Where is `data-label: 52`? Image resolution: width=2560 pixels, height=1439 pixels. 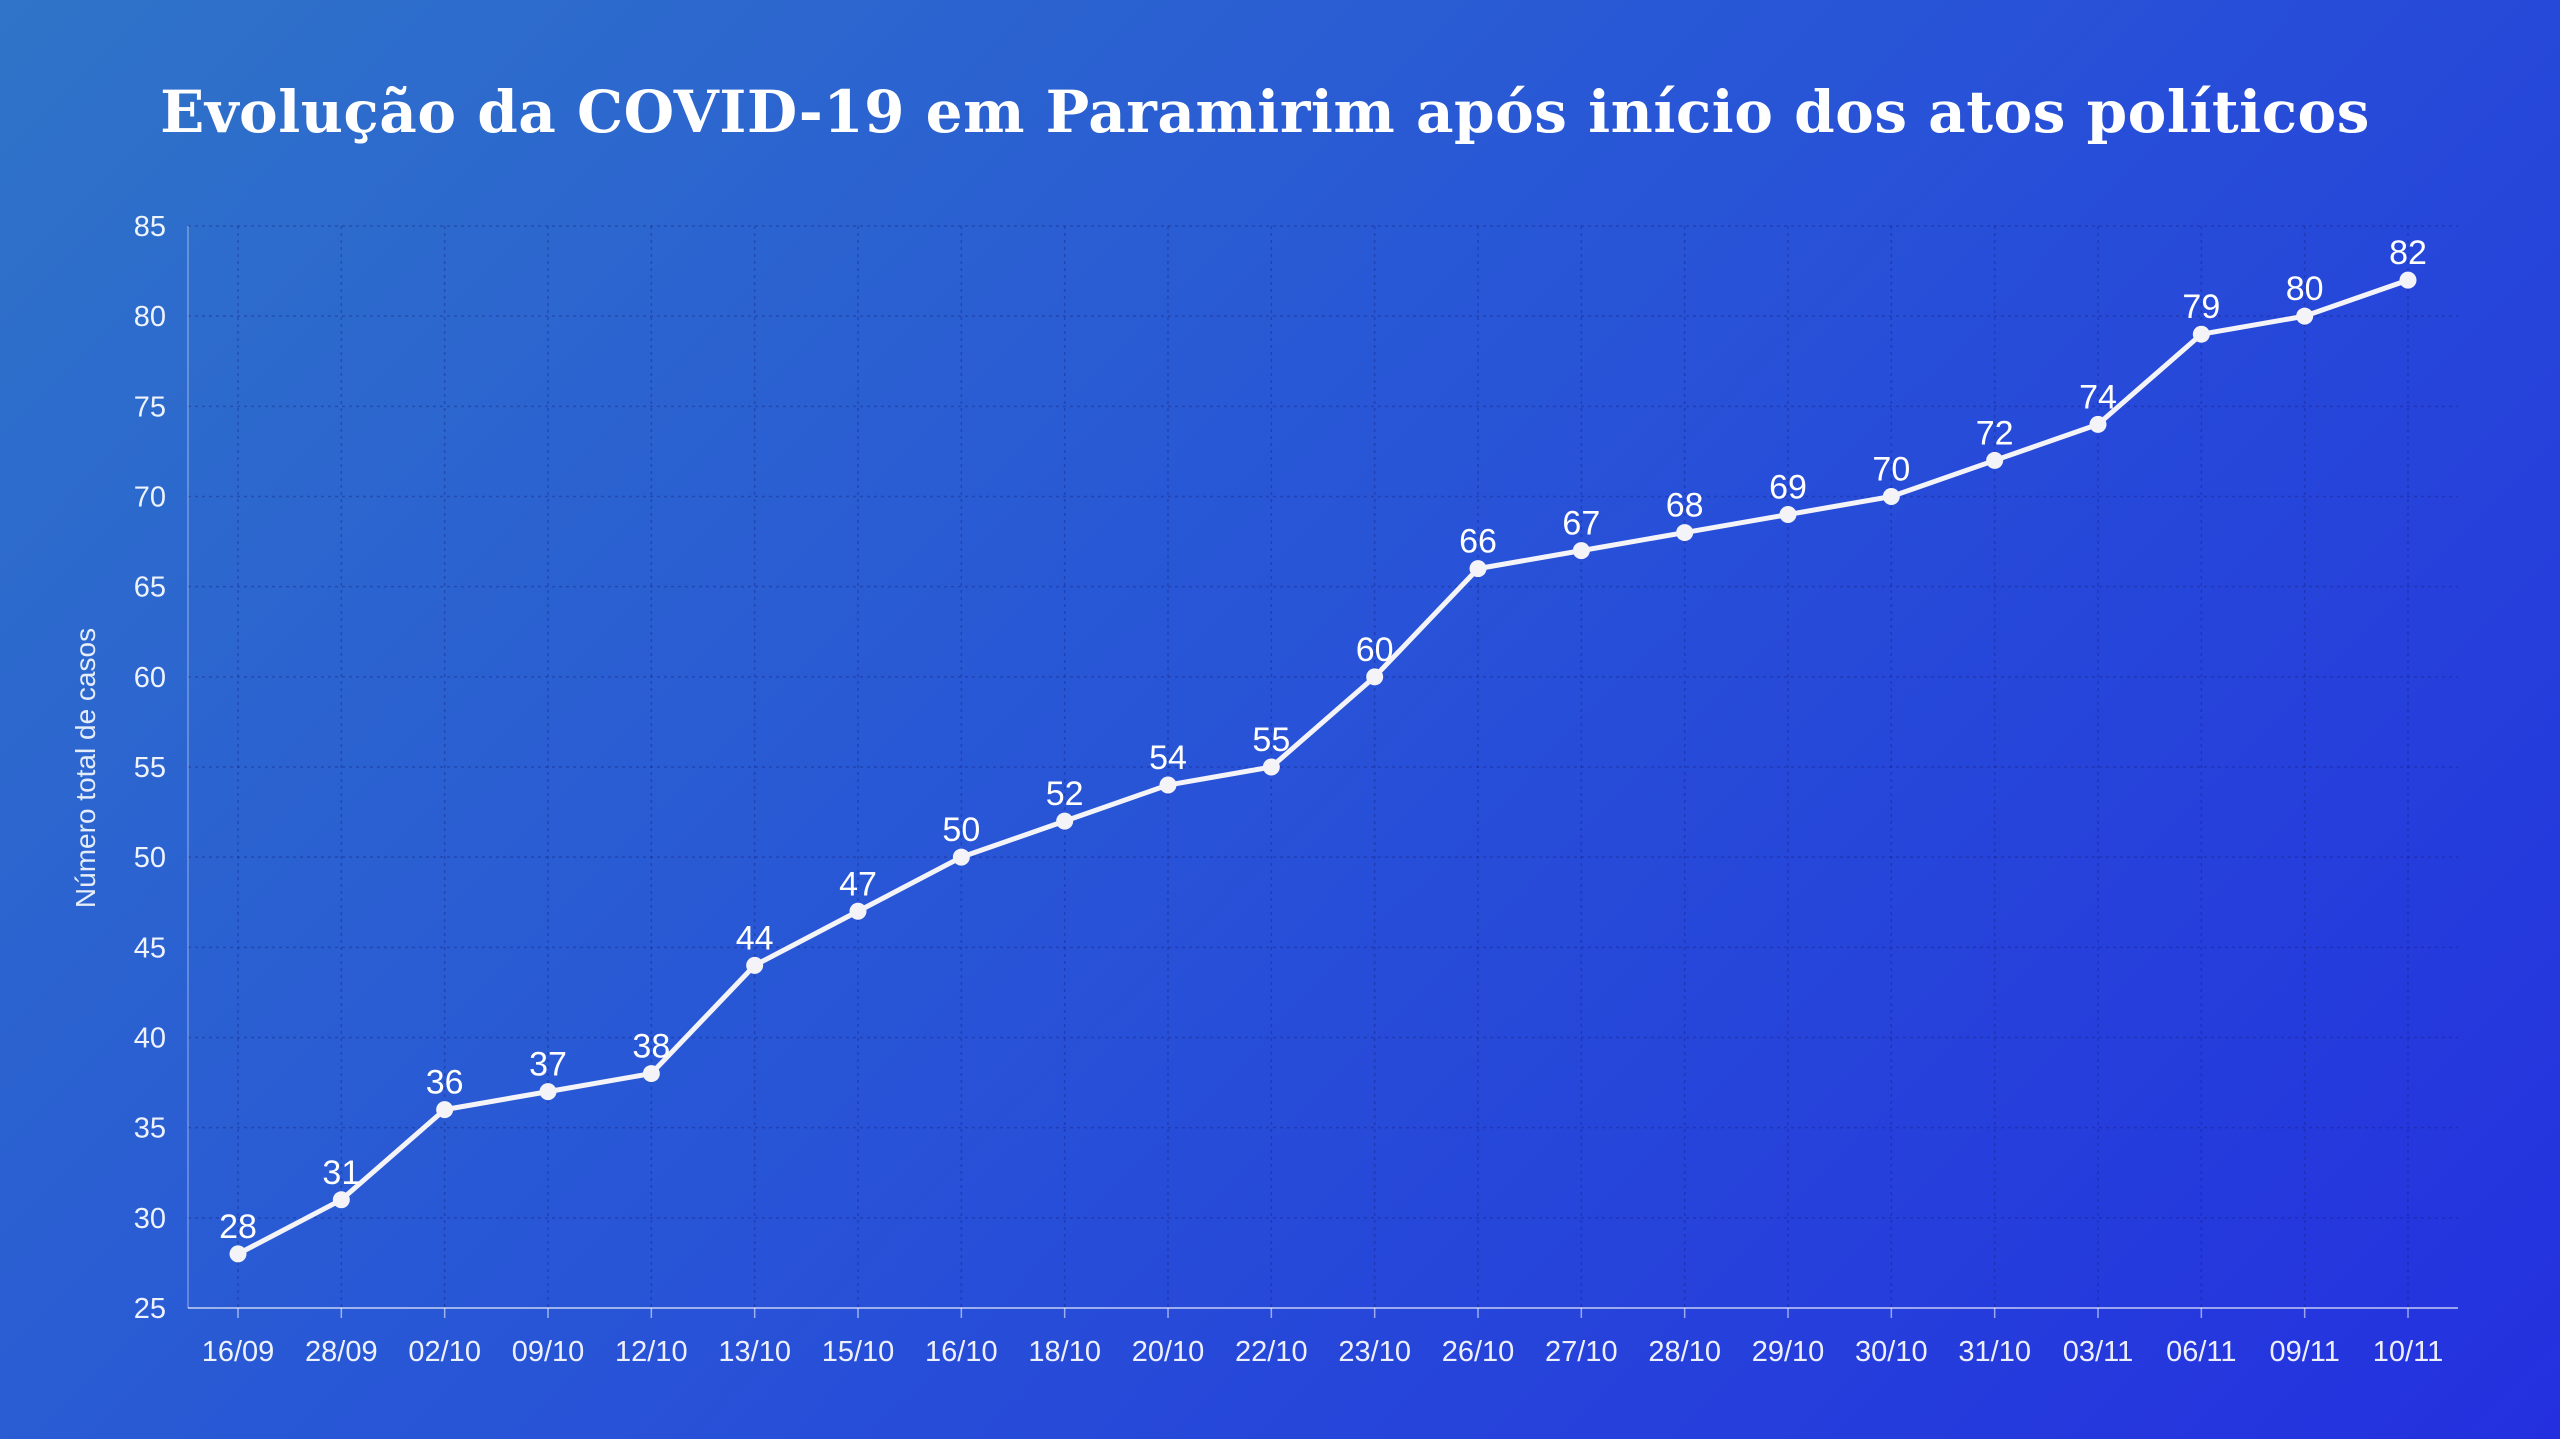 data-label: 52 is located at coordinates (1065, 794).